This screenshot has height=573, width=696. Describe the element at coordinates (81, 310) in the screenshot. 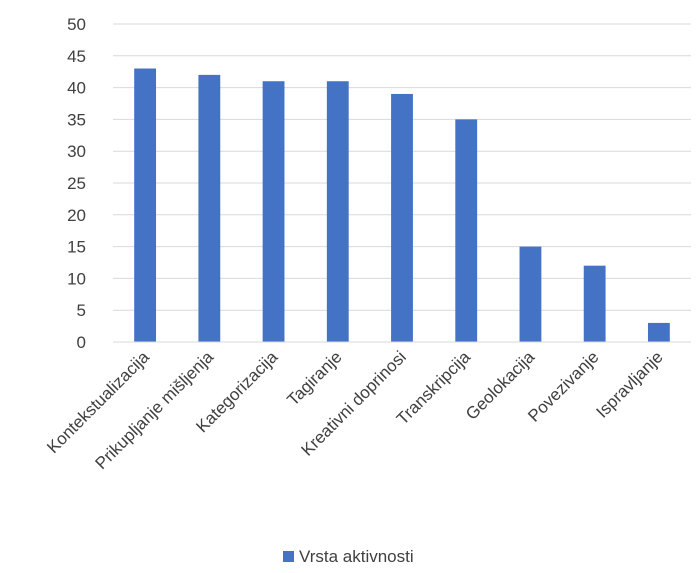

I see `y-tick-label: 5` at that location.